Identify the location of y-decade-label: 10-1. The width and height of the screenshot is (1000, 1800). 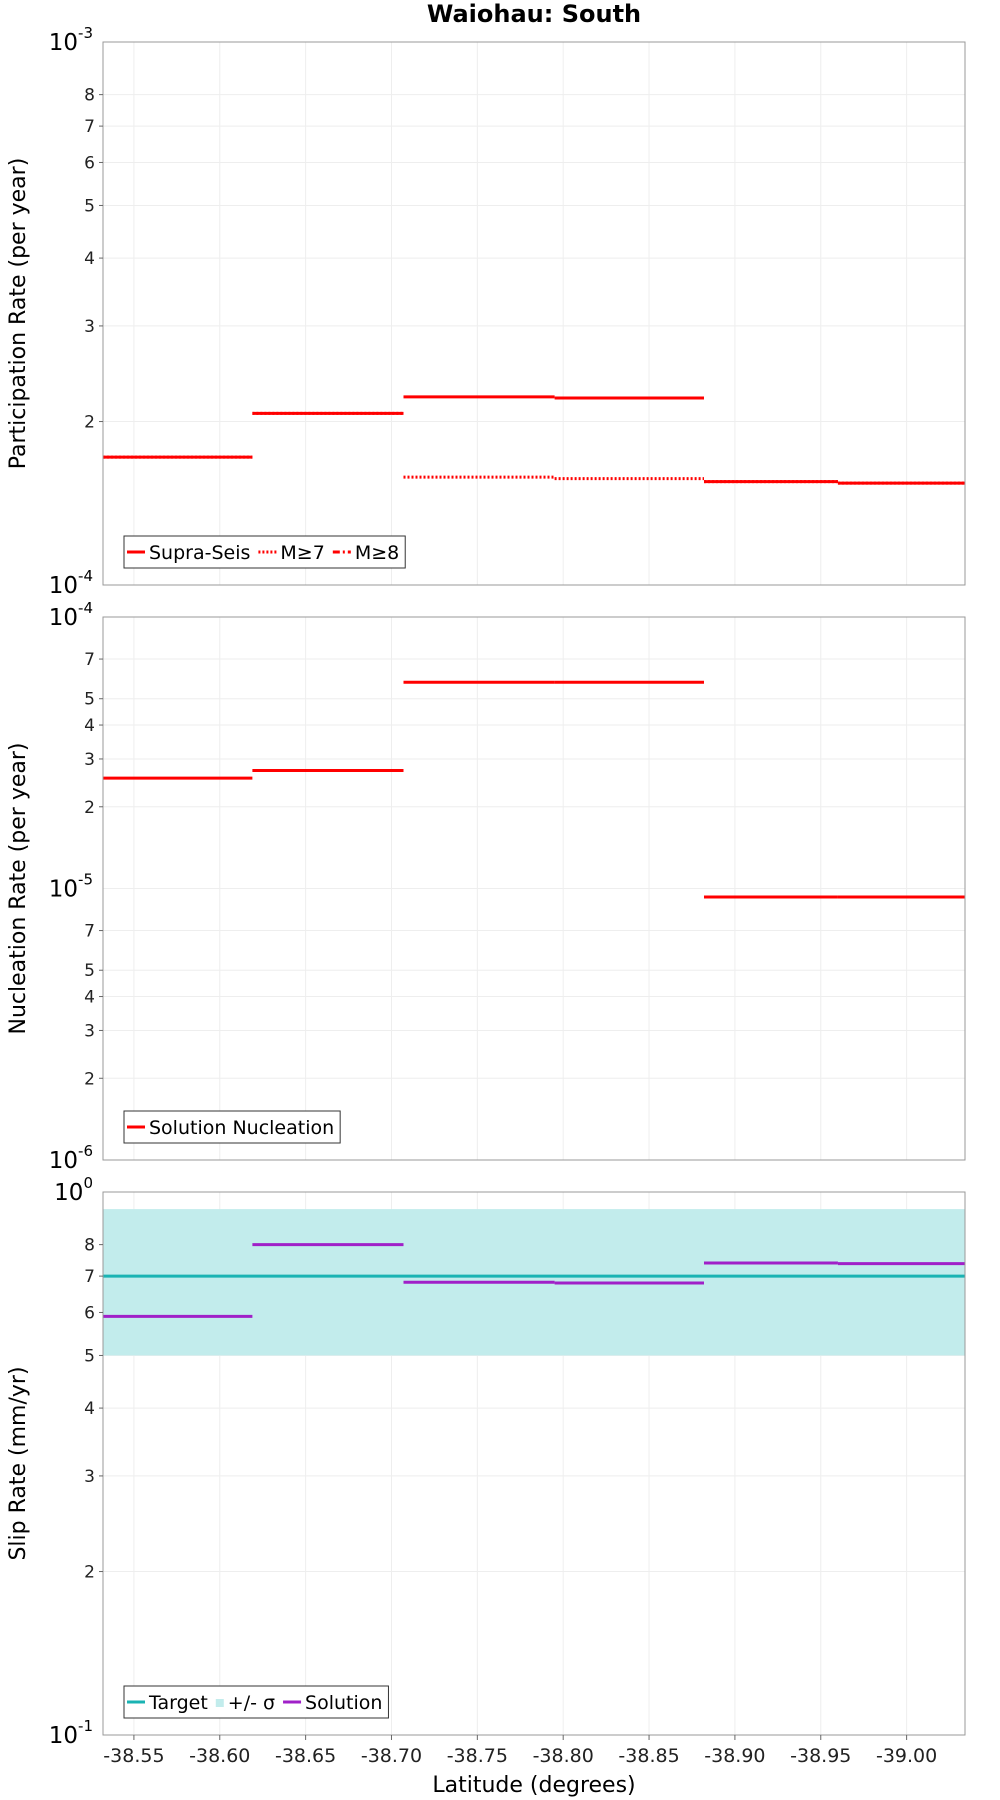
(71, 1733).